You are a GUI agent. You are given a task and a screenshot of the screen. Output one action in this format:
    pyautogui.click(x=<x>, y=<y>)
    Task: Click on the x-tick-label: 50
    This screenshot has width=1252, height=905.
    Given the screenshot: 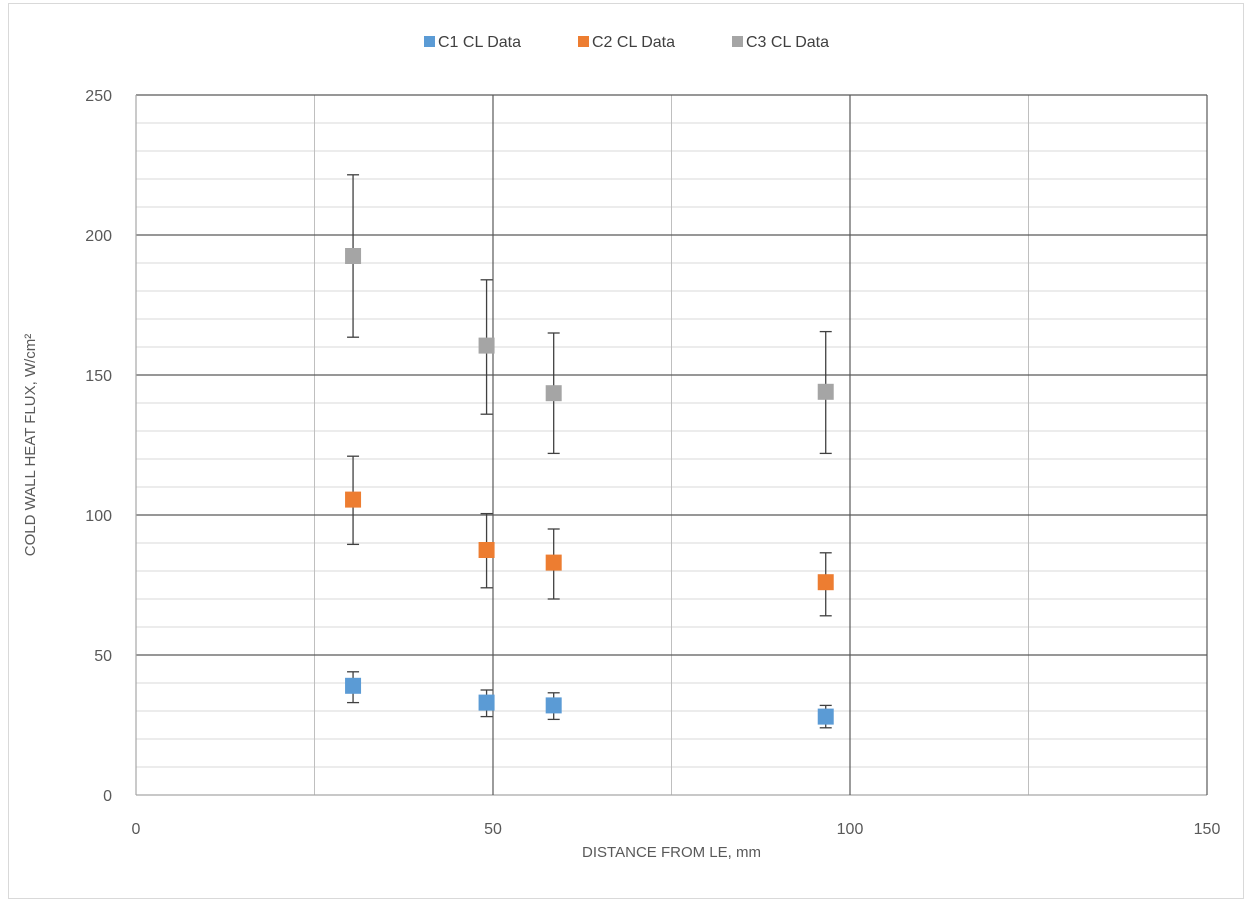 What is the action you would take?
    pyautogui.click(x=493, y=829)
    